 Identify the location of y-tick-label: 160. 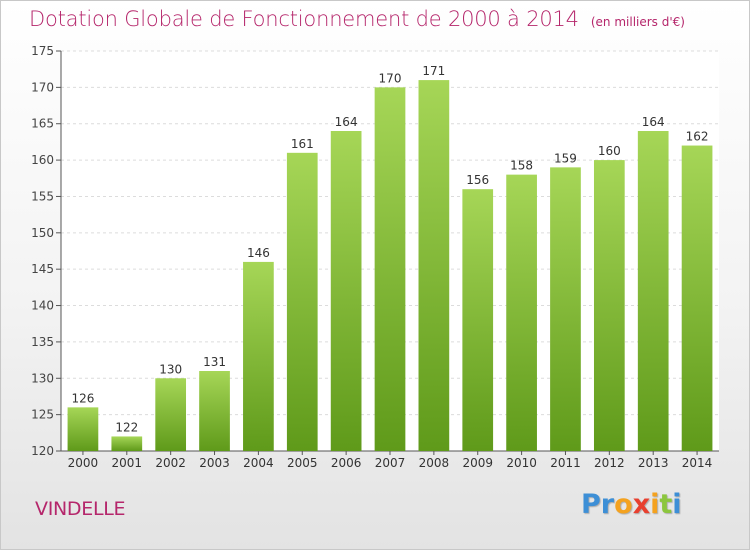
(42, 160).